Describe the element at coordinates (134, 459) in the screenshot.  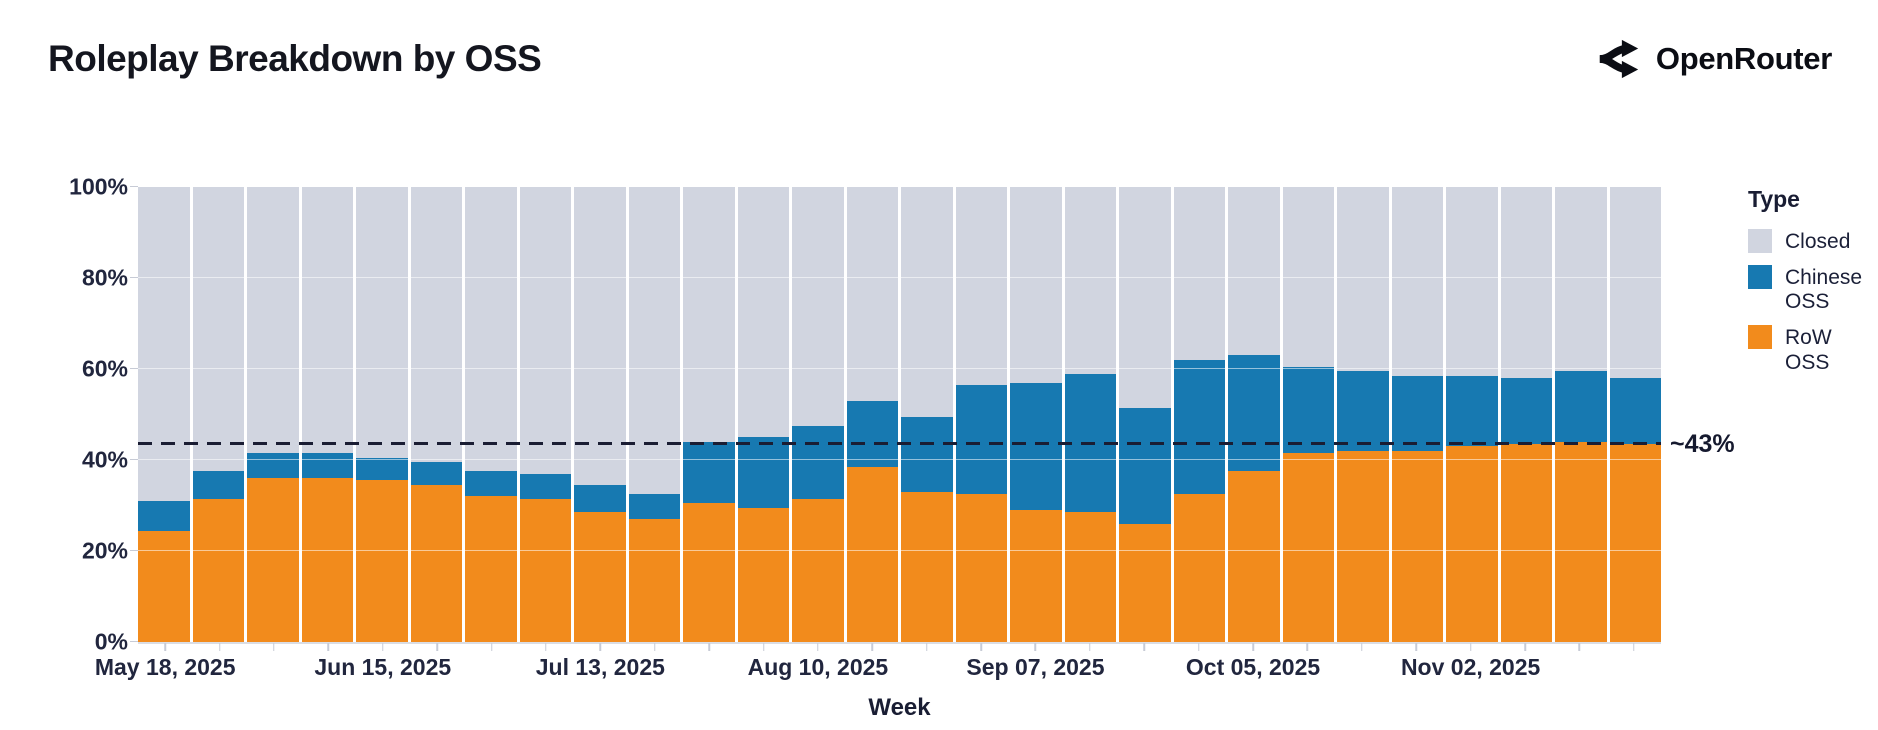
I see `y-tick-mark` at that location.